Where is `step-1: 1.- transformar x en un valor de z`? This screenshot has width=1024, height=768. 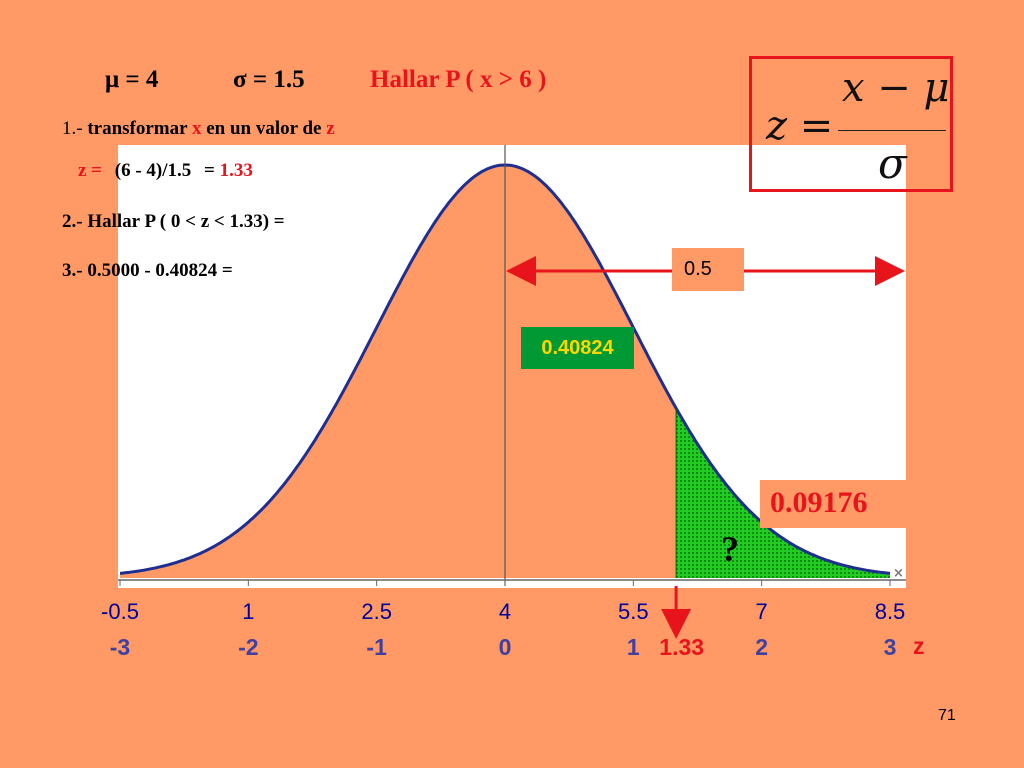 step-1: 1.- transformar x en un valor de z is located at coordinates (198, 129).